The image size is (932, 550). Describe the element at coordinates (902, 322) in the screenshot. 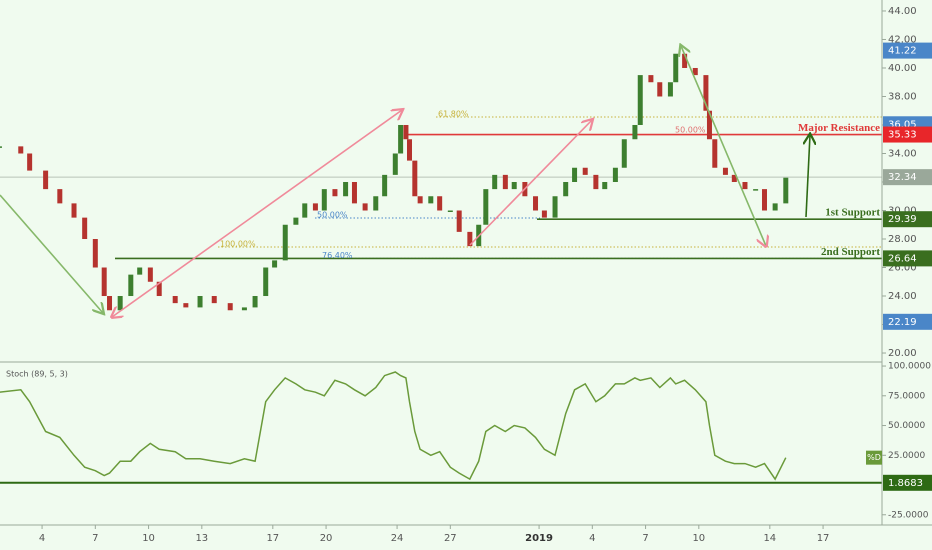

I see `price-tag-label: 22.19` at that location.